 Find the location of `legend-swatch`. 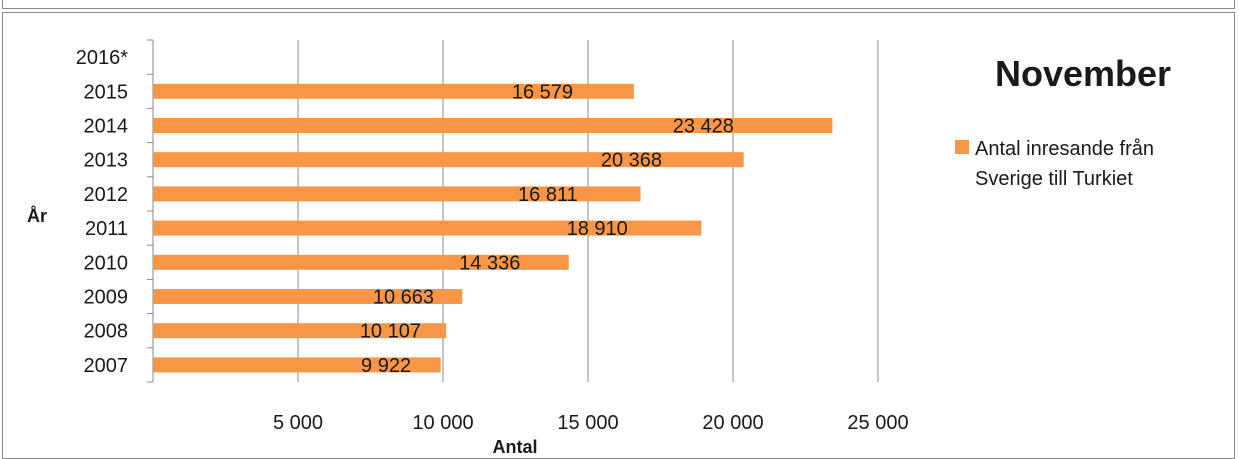

legend-swatch is located at coordinates (962, 147).